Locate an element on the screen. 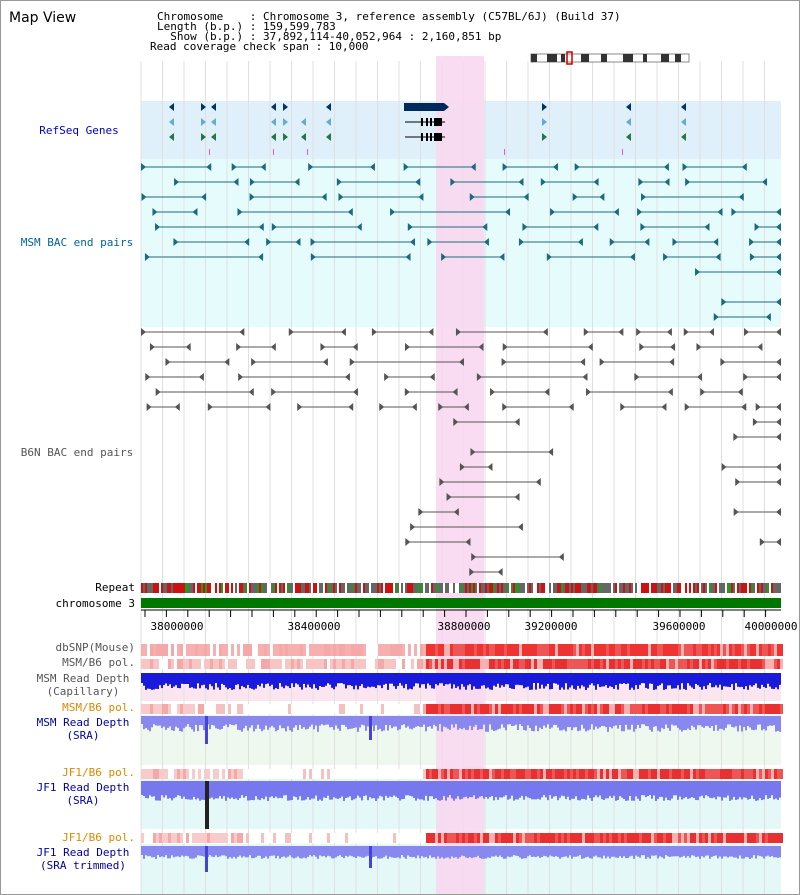 The width and height of the screenshot is (800, 895). msm-bac-track is located at coordinates (461, 242).